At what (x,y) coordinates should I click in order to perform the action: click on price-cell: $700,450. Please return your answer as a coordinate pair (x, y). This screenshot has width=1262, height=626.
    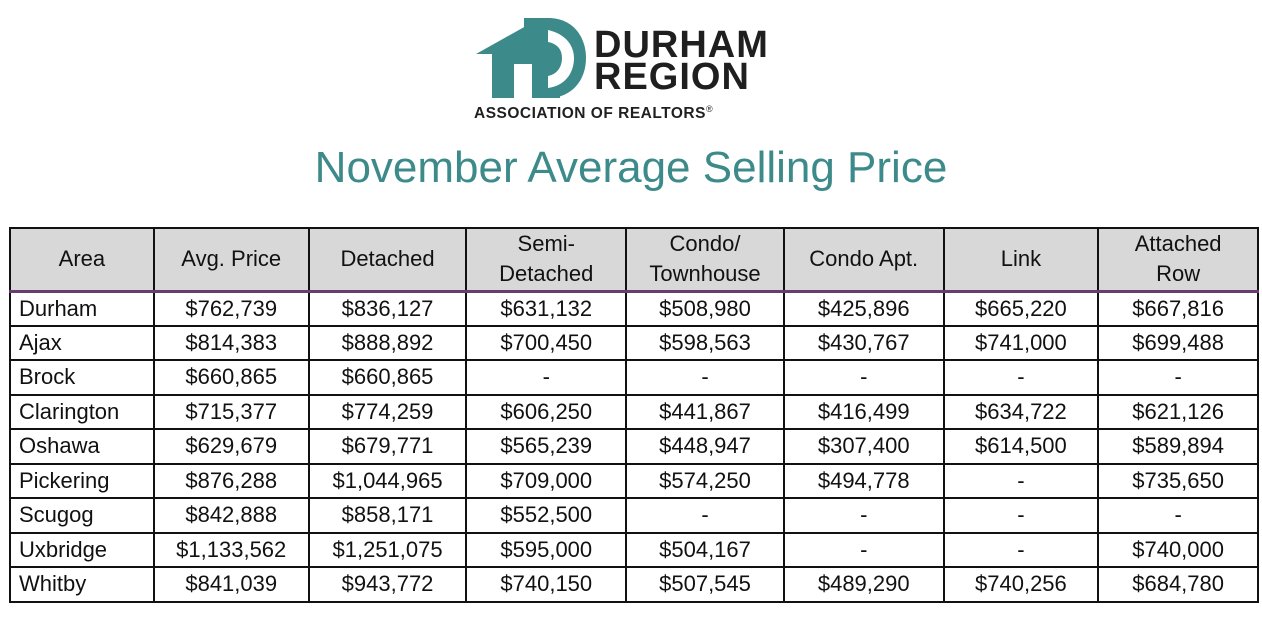
    Looking at the image, I should click on (546, 342).